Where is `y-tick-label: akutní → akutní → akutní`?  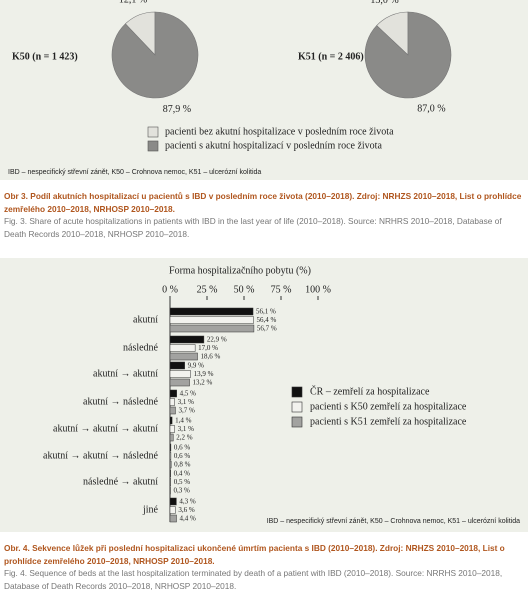 y-tick-label: akutní → akutní → akutní is located at coordinates (105, 428).